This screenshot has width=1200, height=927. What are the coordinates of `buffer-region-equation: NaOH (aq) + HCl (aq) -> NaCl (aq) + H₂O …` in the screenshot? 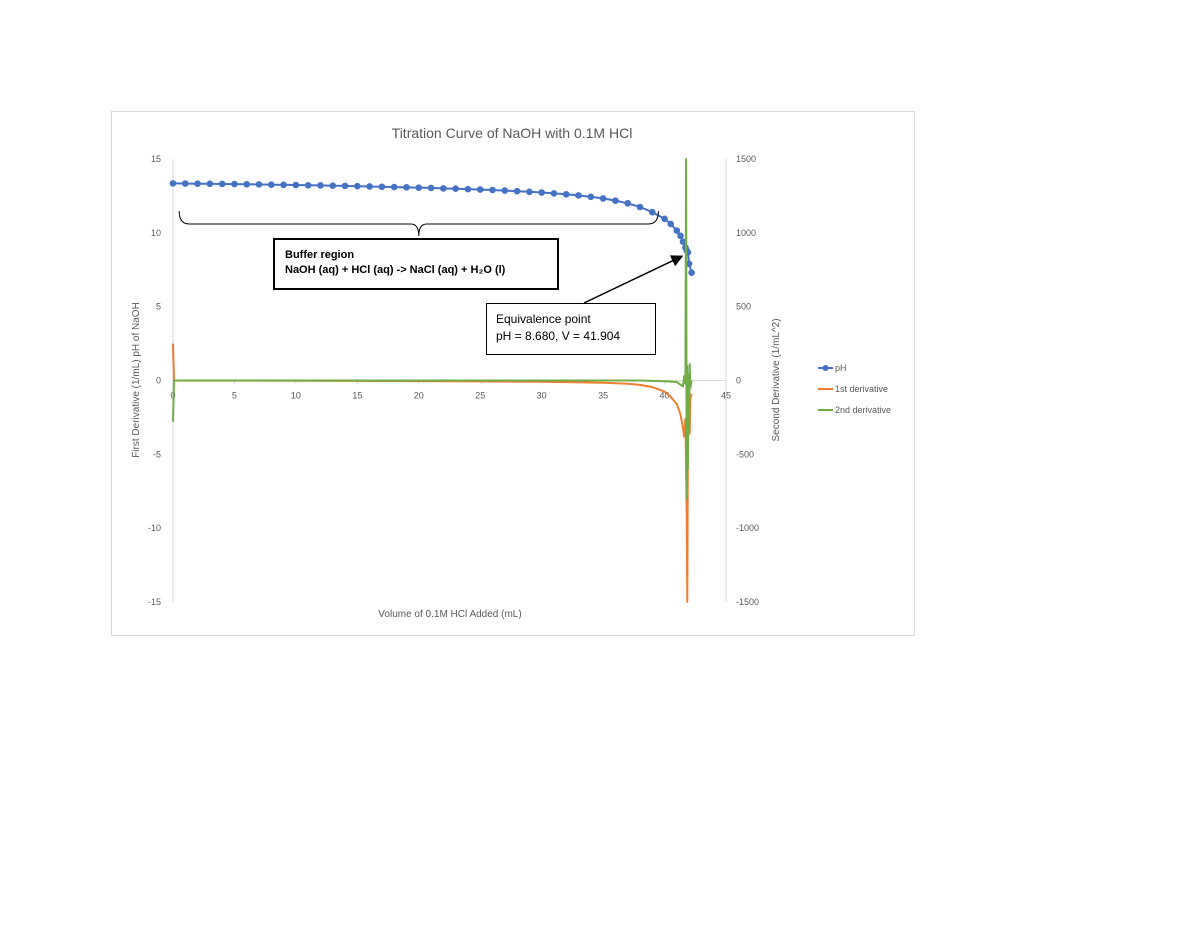 It's located at (395, 270).